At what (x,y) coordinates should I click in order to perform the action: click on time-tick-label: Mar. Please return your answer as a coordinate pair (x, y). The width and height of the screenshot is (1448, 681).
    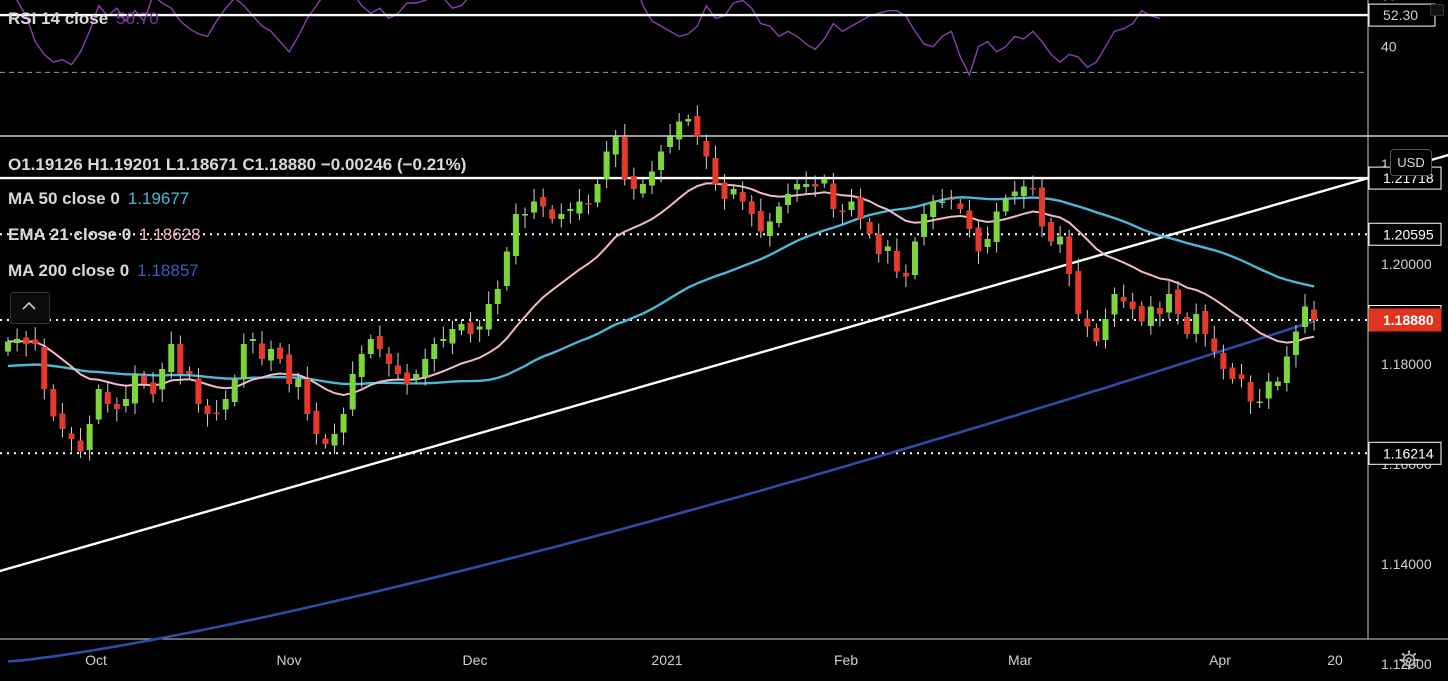
    Looking at the image, I should click on (1020, 660).